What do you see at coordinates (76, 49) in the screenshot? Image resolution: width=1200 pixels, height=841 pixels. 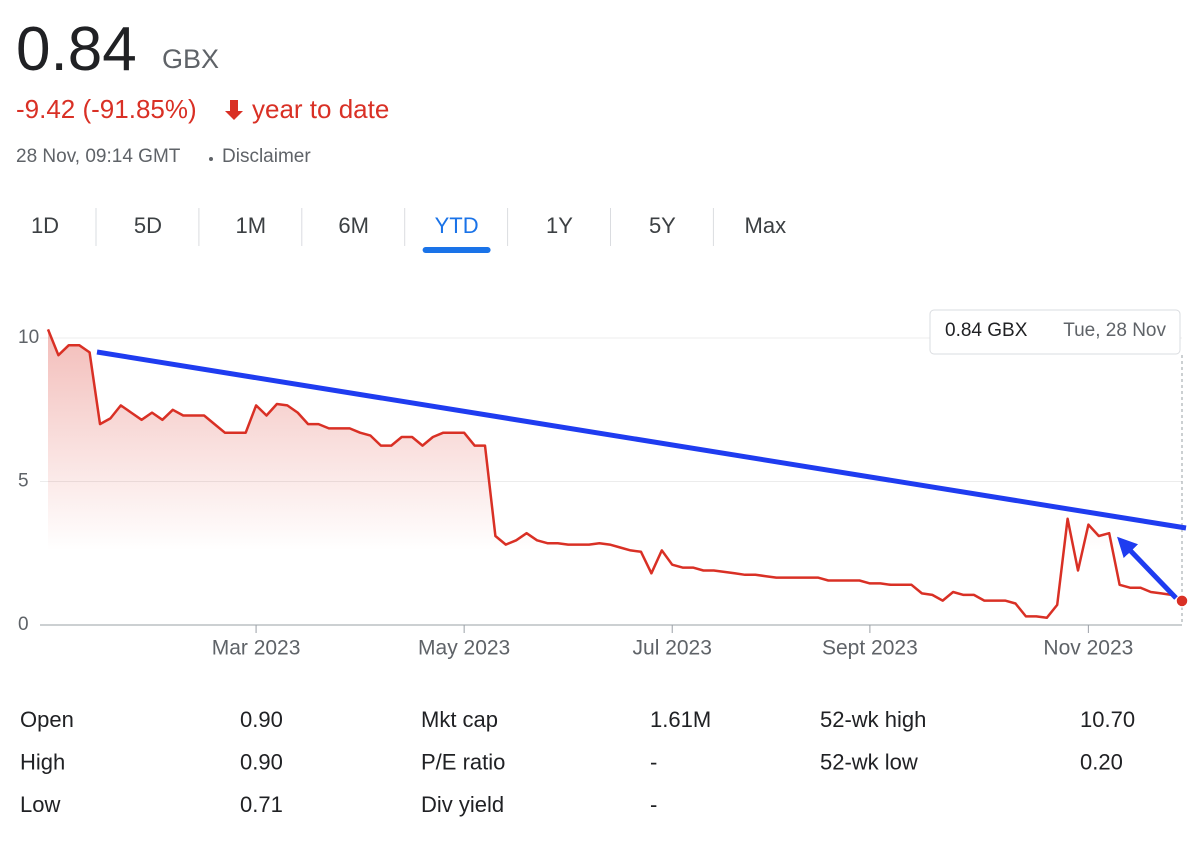 I see `price: 0.84` at bounding box center [76, 49].